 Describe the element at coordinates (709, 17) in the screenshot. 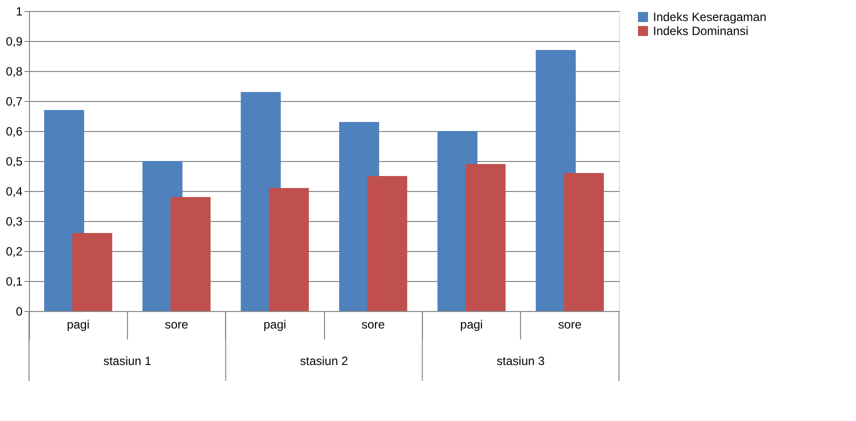

I see `legend-label: Indeks Keseragaman` at that location.